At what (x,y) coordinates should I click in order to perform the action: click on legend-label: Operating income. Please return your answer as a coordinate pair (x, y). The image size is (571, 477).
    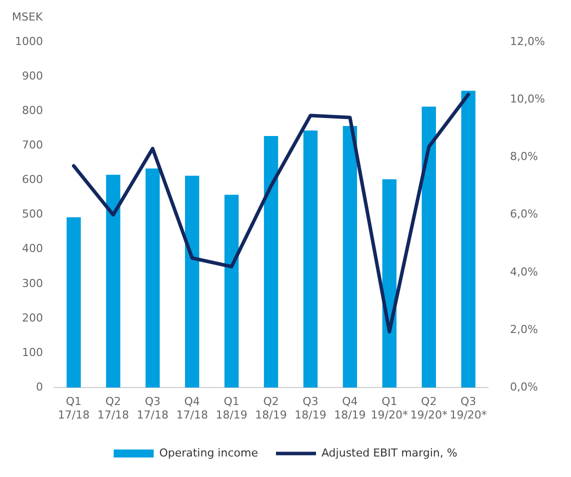
    Looking at the image, I should click on (208, 453).